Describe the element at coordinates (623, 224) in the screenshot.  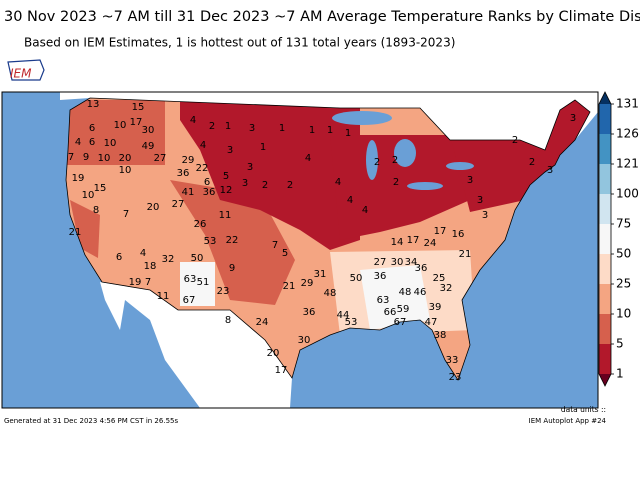
I see `colorbar-tick-label: 75` at that location.